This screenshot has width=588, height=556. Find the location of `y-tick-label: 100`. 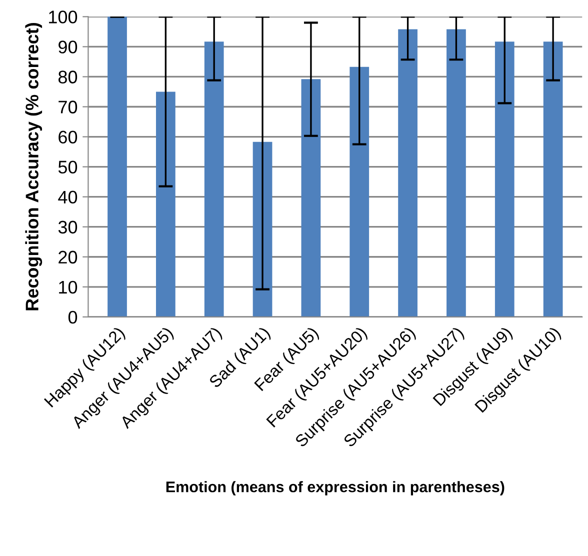

y-tick-label: 100 is located at coordinates (63, 17).